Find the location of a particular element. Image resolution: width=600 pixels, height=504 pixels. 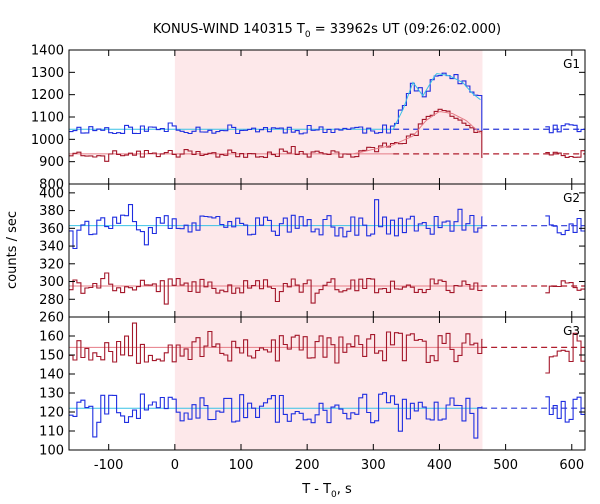

y-tick-label: 150 is located at coordinates (51, 356).